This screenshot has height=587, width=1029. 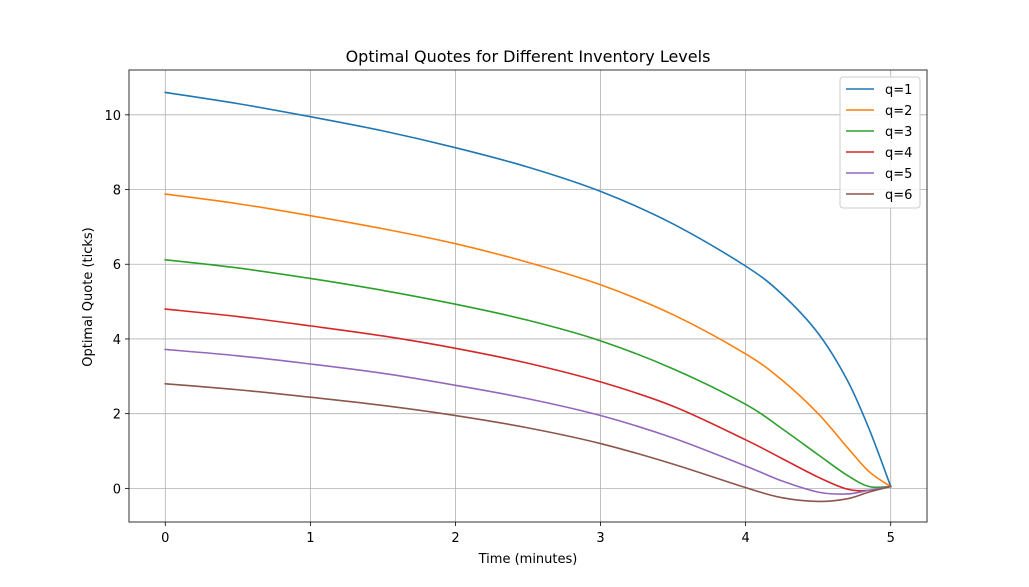 I want to click on x-tick-label: 0, so click(x=165, y=538).